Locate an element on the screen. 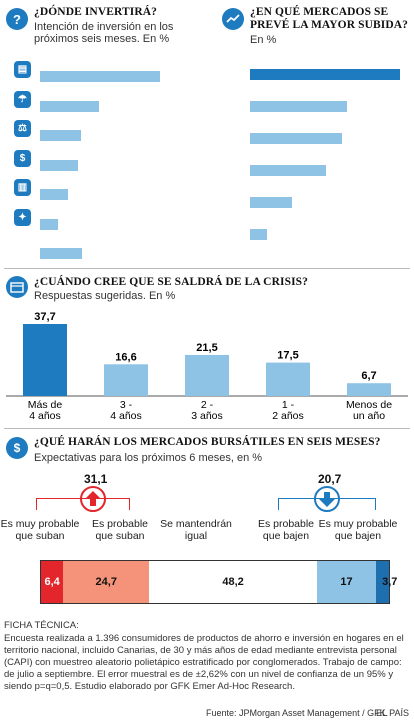 The width and height of the screenshot is (414, 722). calendar-icon is located at coordinates (17, 287).